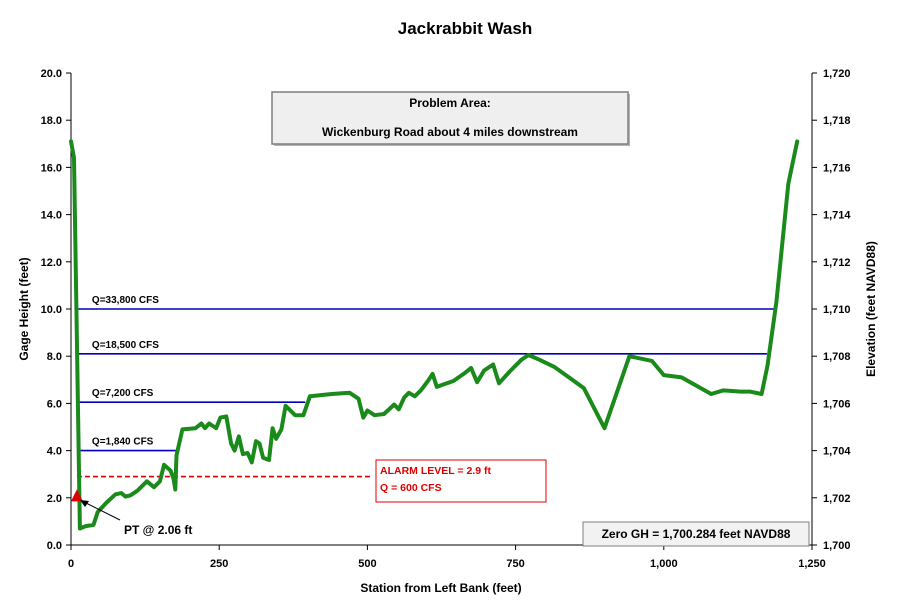 This screenshot has height=610, width=900. Describe the element at coordinates (51, 74) in the screenshot. I see `y-tick-label: 20.0` at that location.